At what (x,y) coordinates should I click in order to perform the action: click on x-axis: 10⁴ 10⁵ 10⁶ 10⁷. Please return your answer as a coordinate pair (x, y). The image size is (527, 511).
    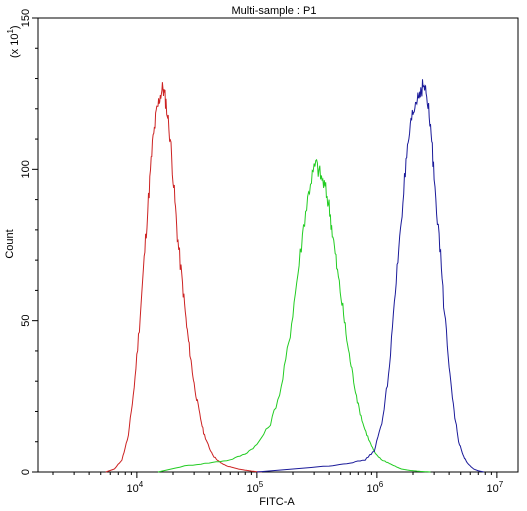
    Looking at the image, I should click on (278, 483).